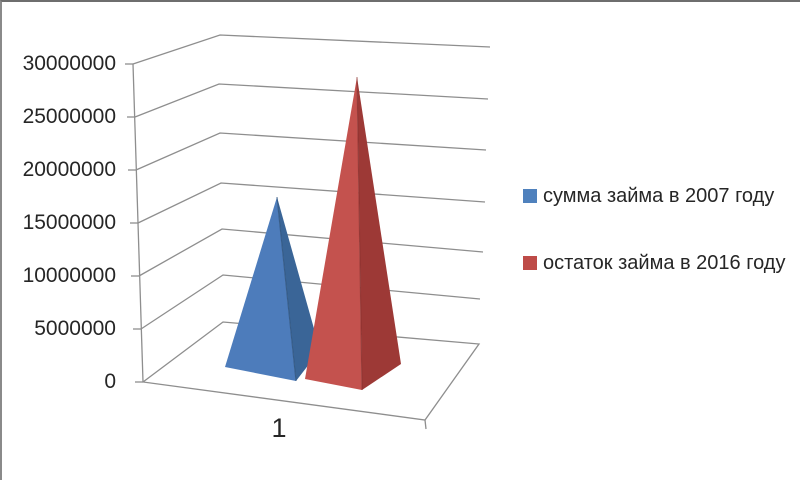  I want to click on legend-swatch-red-icon, so click(530, 263).